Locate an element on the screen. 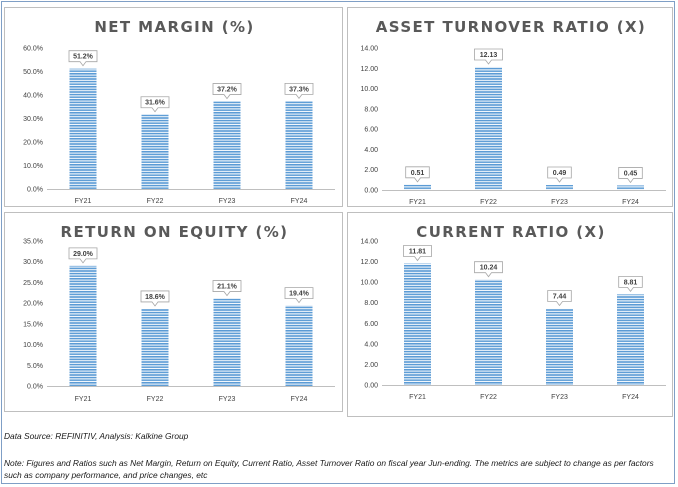  y-tick-label: 40.0% is located at coordinates (33, 96).